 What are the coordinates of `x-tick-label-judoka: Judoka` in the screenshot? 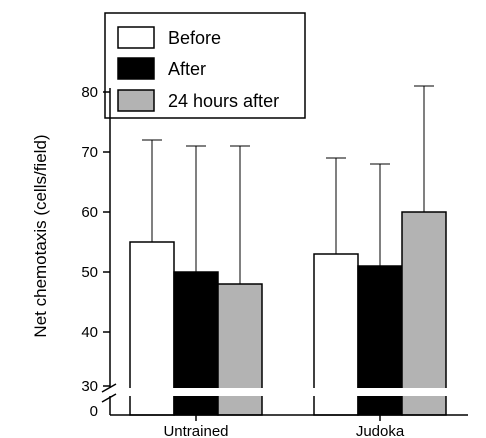 It's located at (380, 430).